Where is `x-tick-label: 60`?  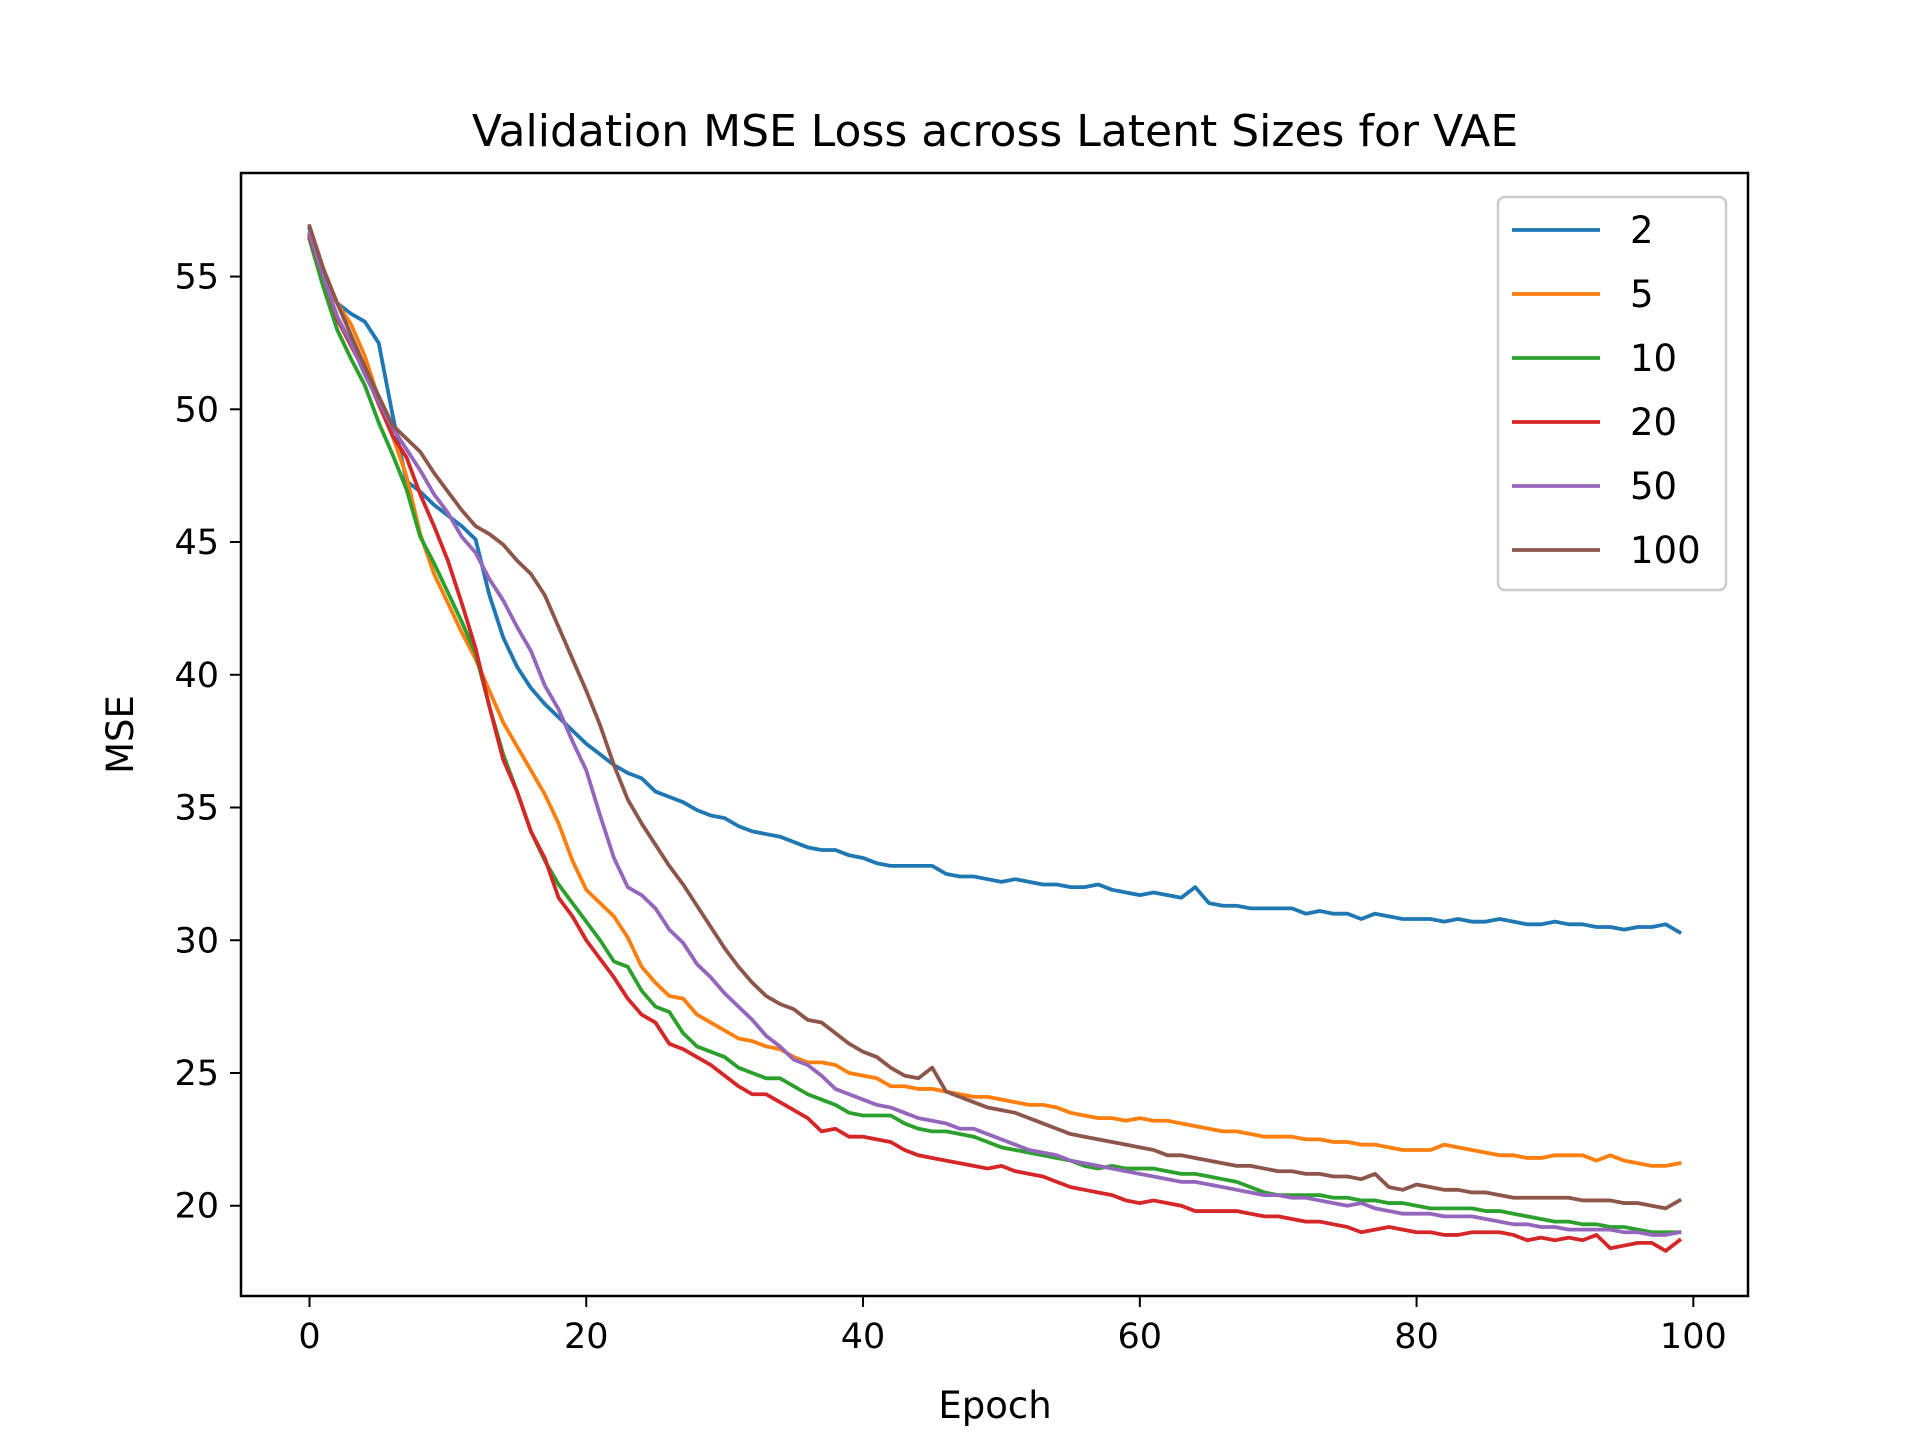
x-tick-label: 60 is located at coordinates (1140, 1337).